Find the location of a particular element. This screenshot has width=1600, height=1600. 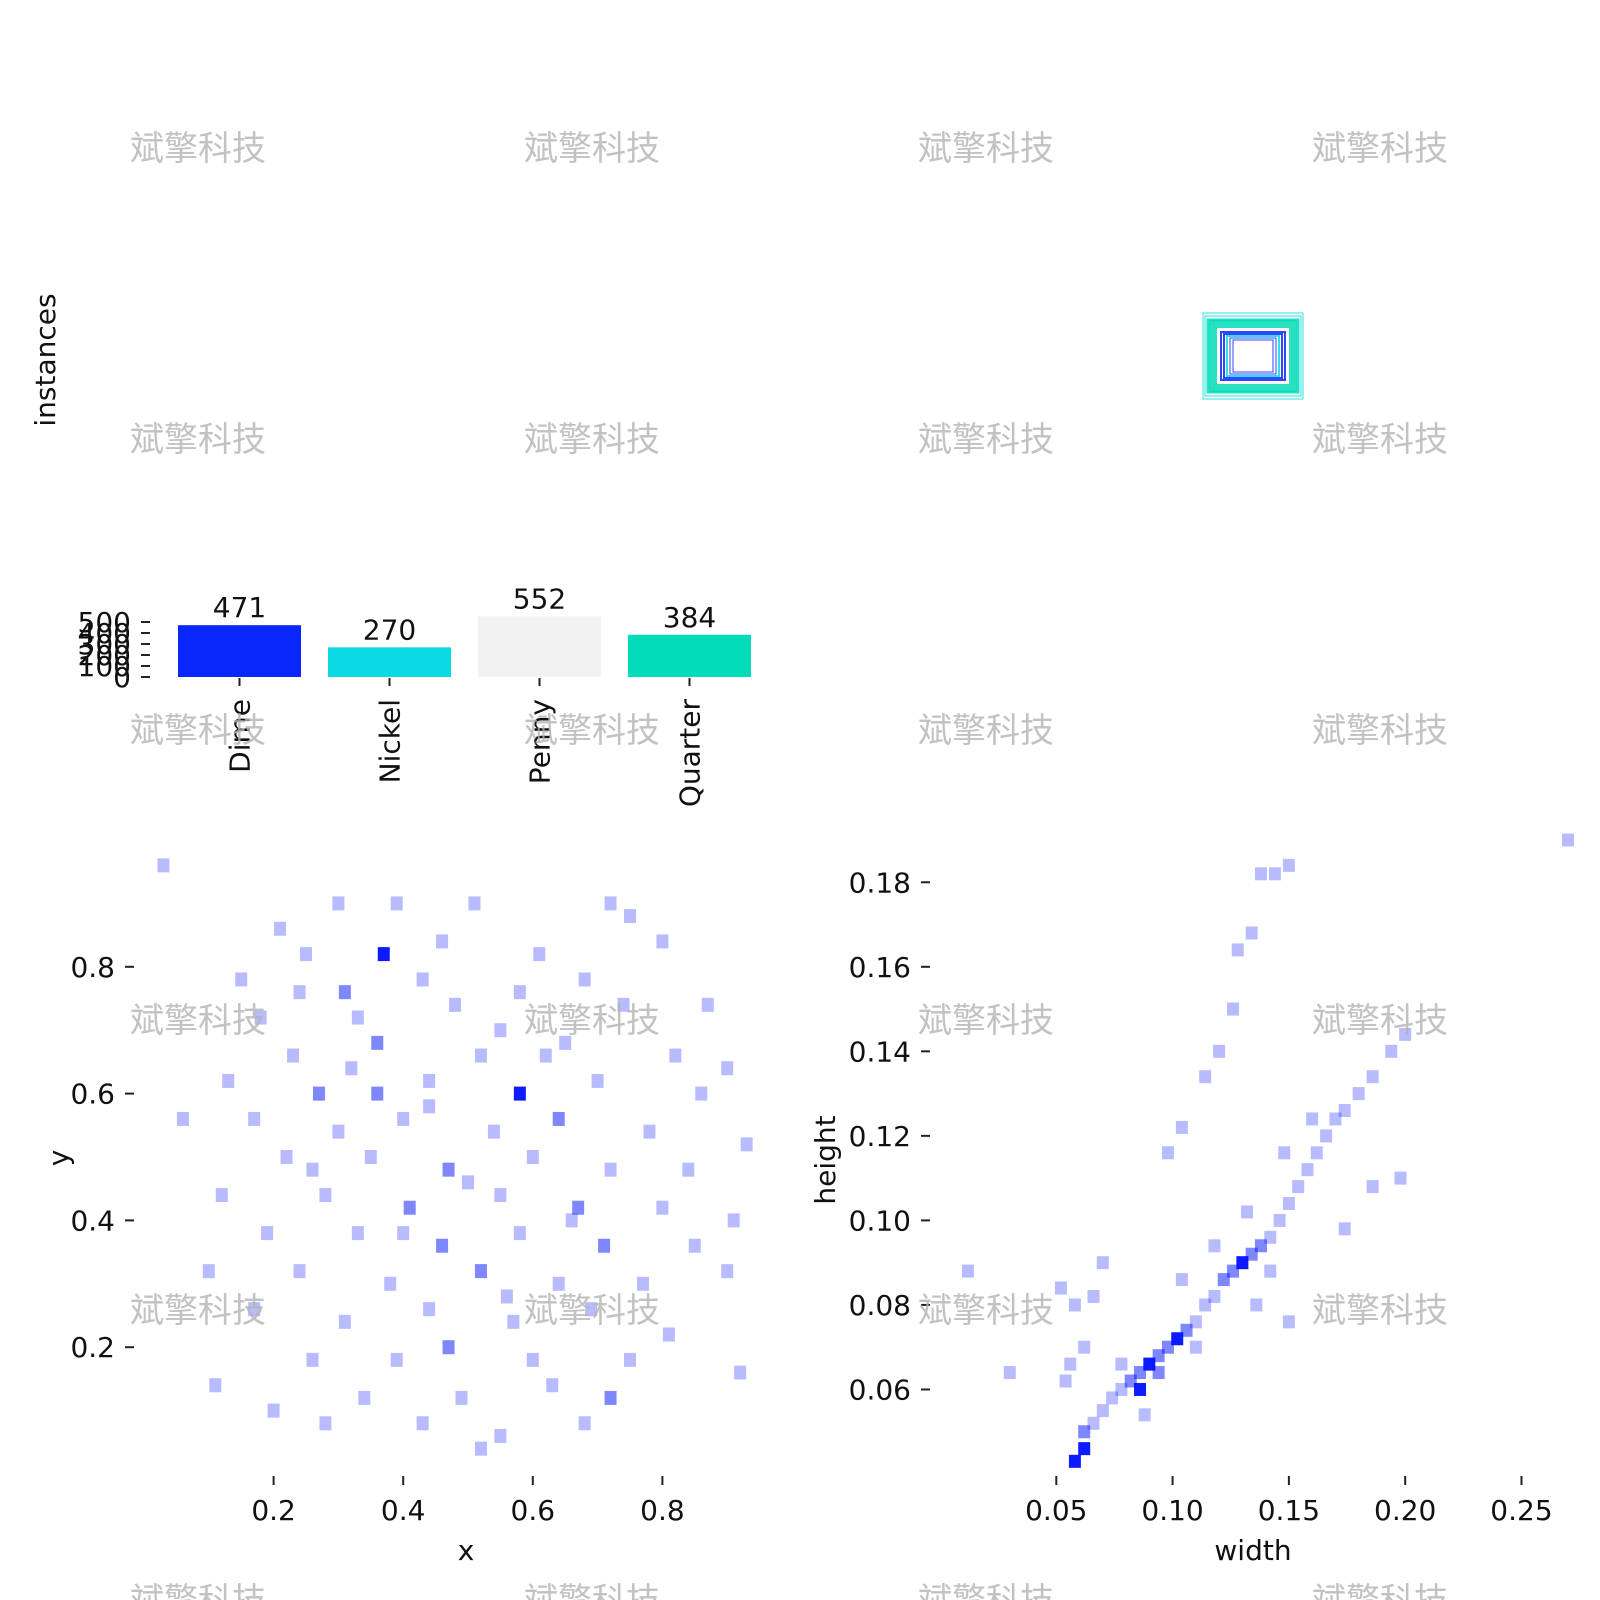

bar-quarter is located at coordinates (689, 655).